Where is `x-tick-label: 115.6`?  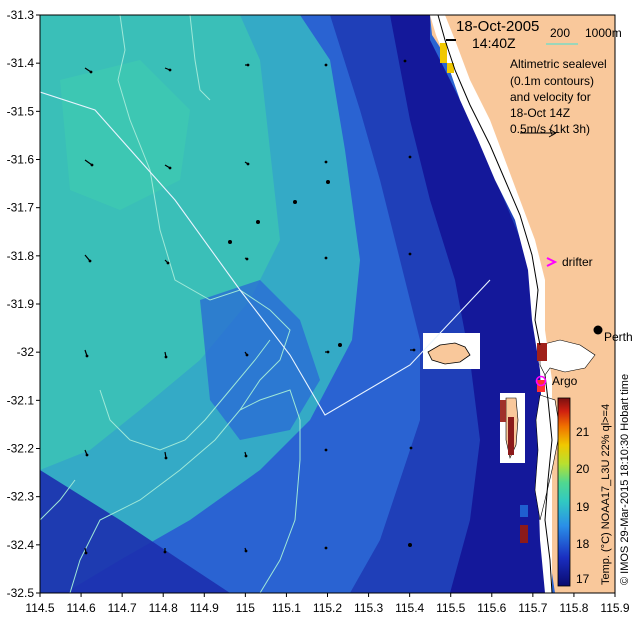
x-tick-label: 115.6 is located at coordinates (491, 608).